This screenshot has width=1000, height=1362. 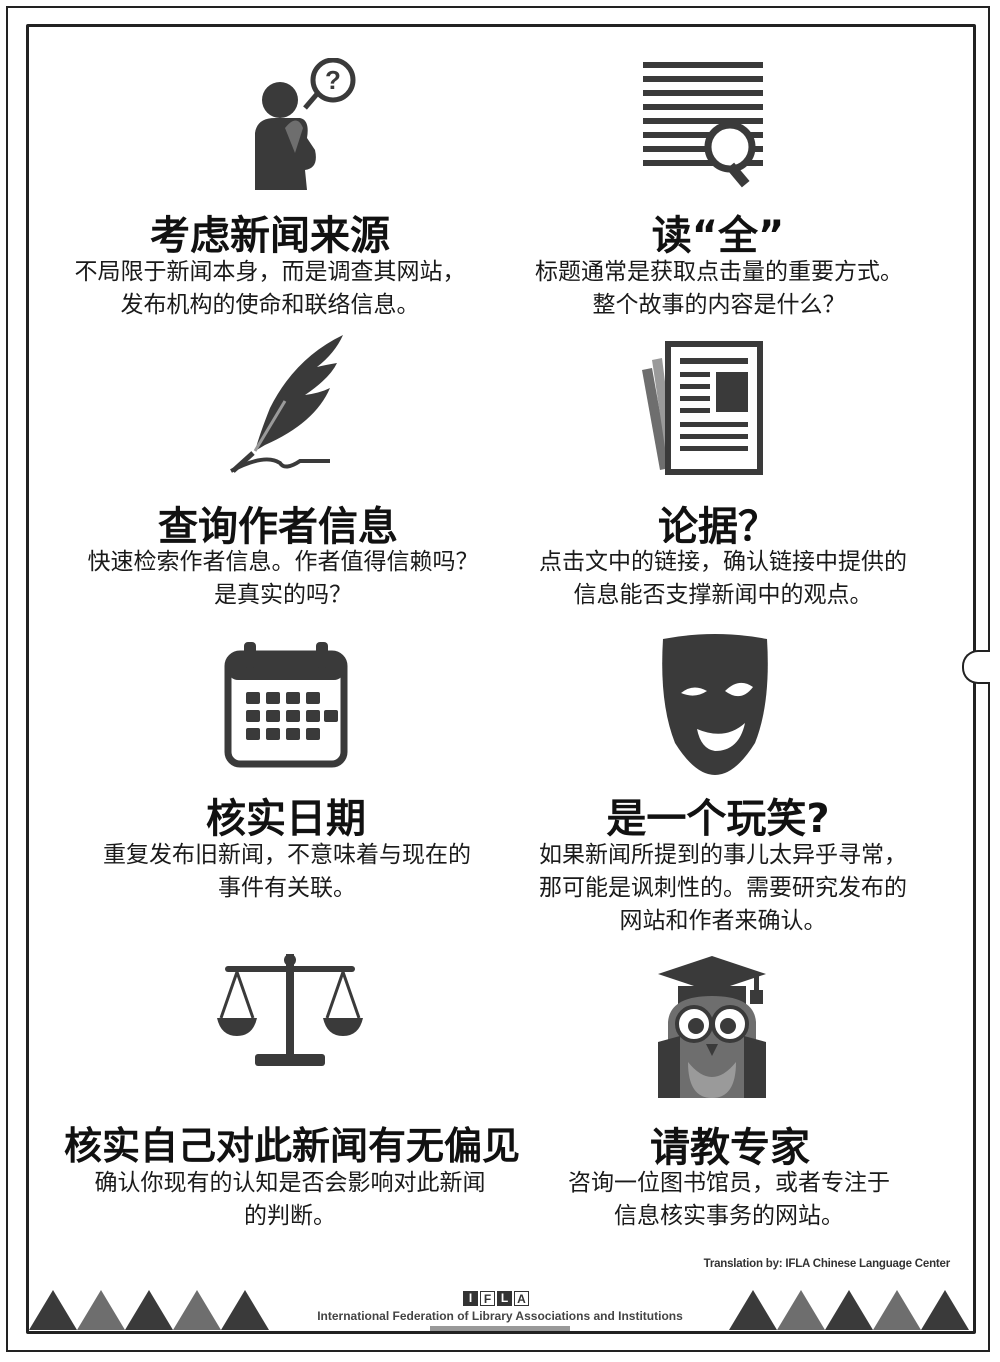 I want to click on desc-line: 咨询一位图书馆员，或者专注于, so click(x=729, y=1183).